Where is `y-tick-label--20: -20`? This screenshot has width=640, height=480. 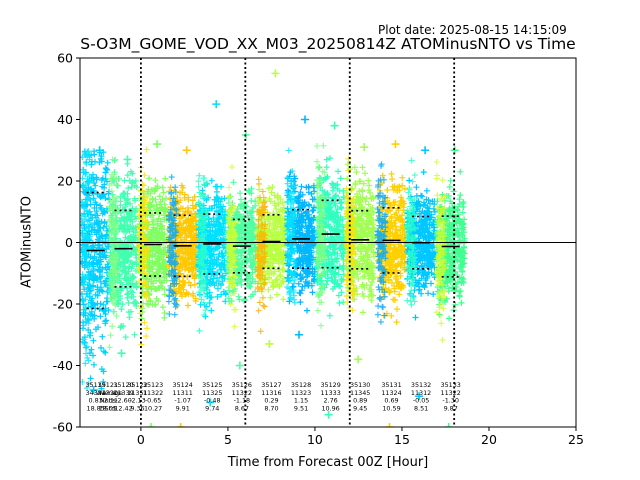 y-tick-label--20: -20 is located at coordinates (63, 304).